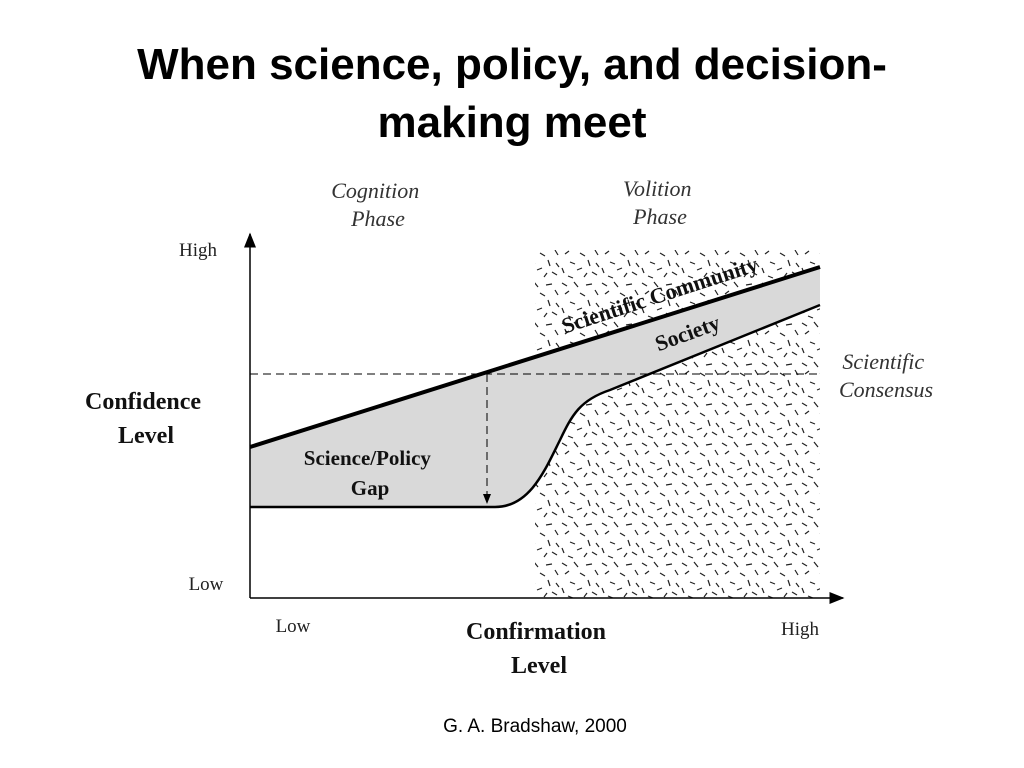 The width and height of the screenshot is (1024, 768). What do you see at coordinates (536, 632) in the screenshot?
I see `label-line: Confirmation` at bounding box center [536, 632].